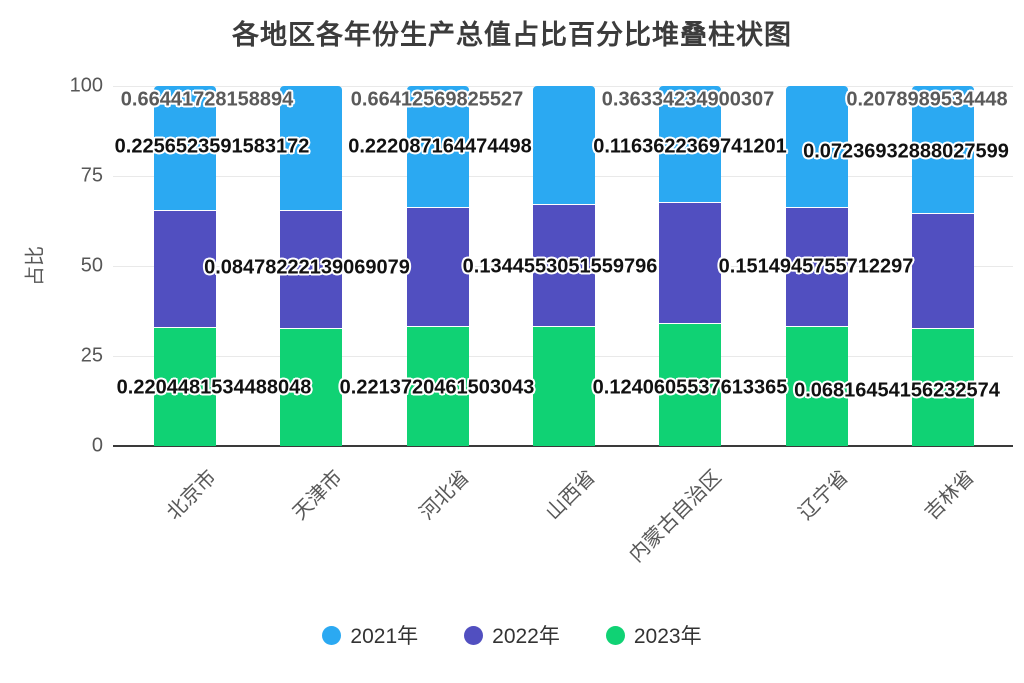 This screenshot has height=683, width=1024. I want to click on y-tick-label: 25, so click(91, 355).